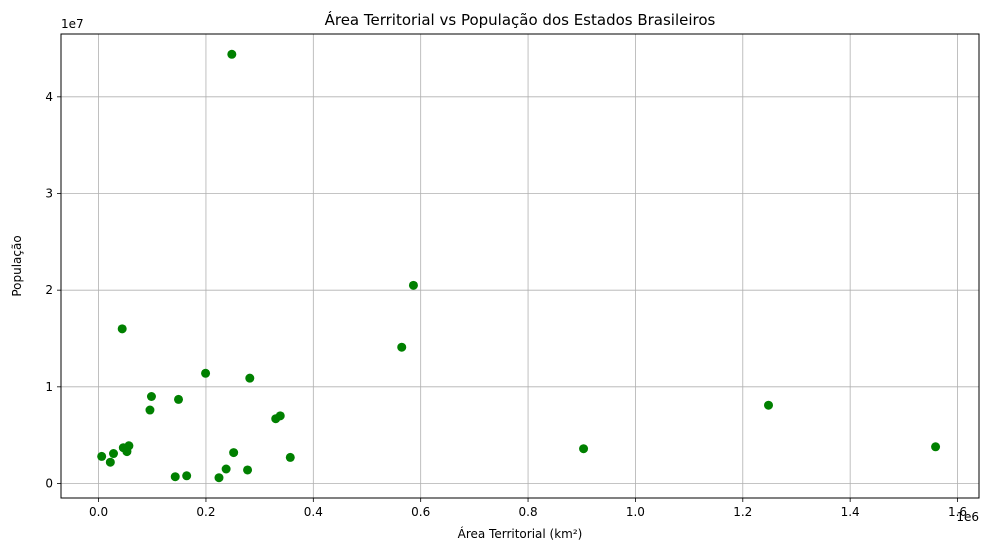 The height and width of the screenshot is (550, 988). Describe the element at coordinates (49, 97) in the screenshot. I see `y-tick-label: 4` at that location.